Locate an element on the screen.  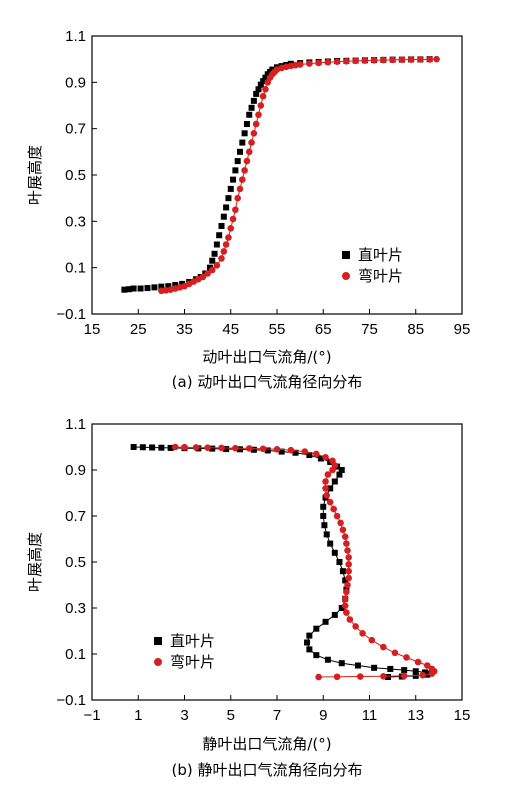
x-axis-label: 静叶出口气流角/(°) is located at coordinates (266, 744).